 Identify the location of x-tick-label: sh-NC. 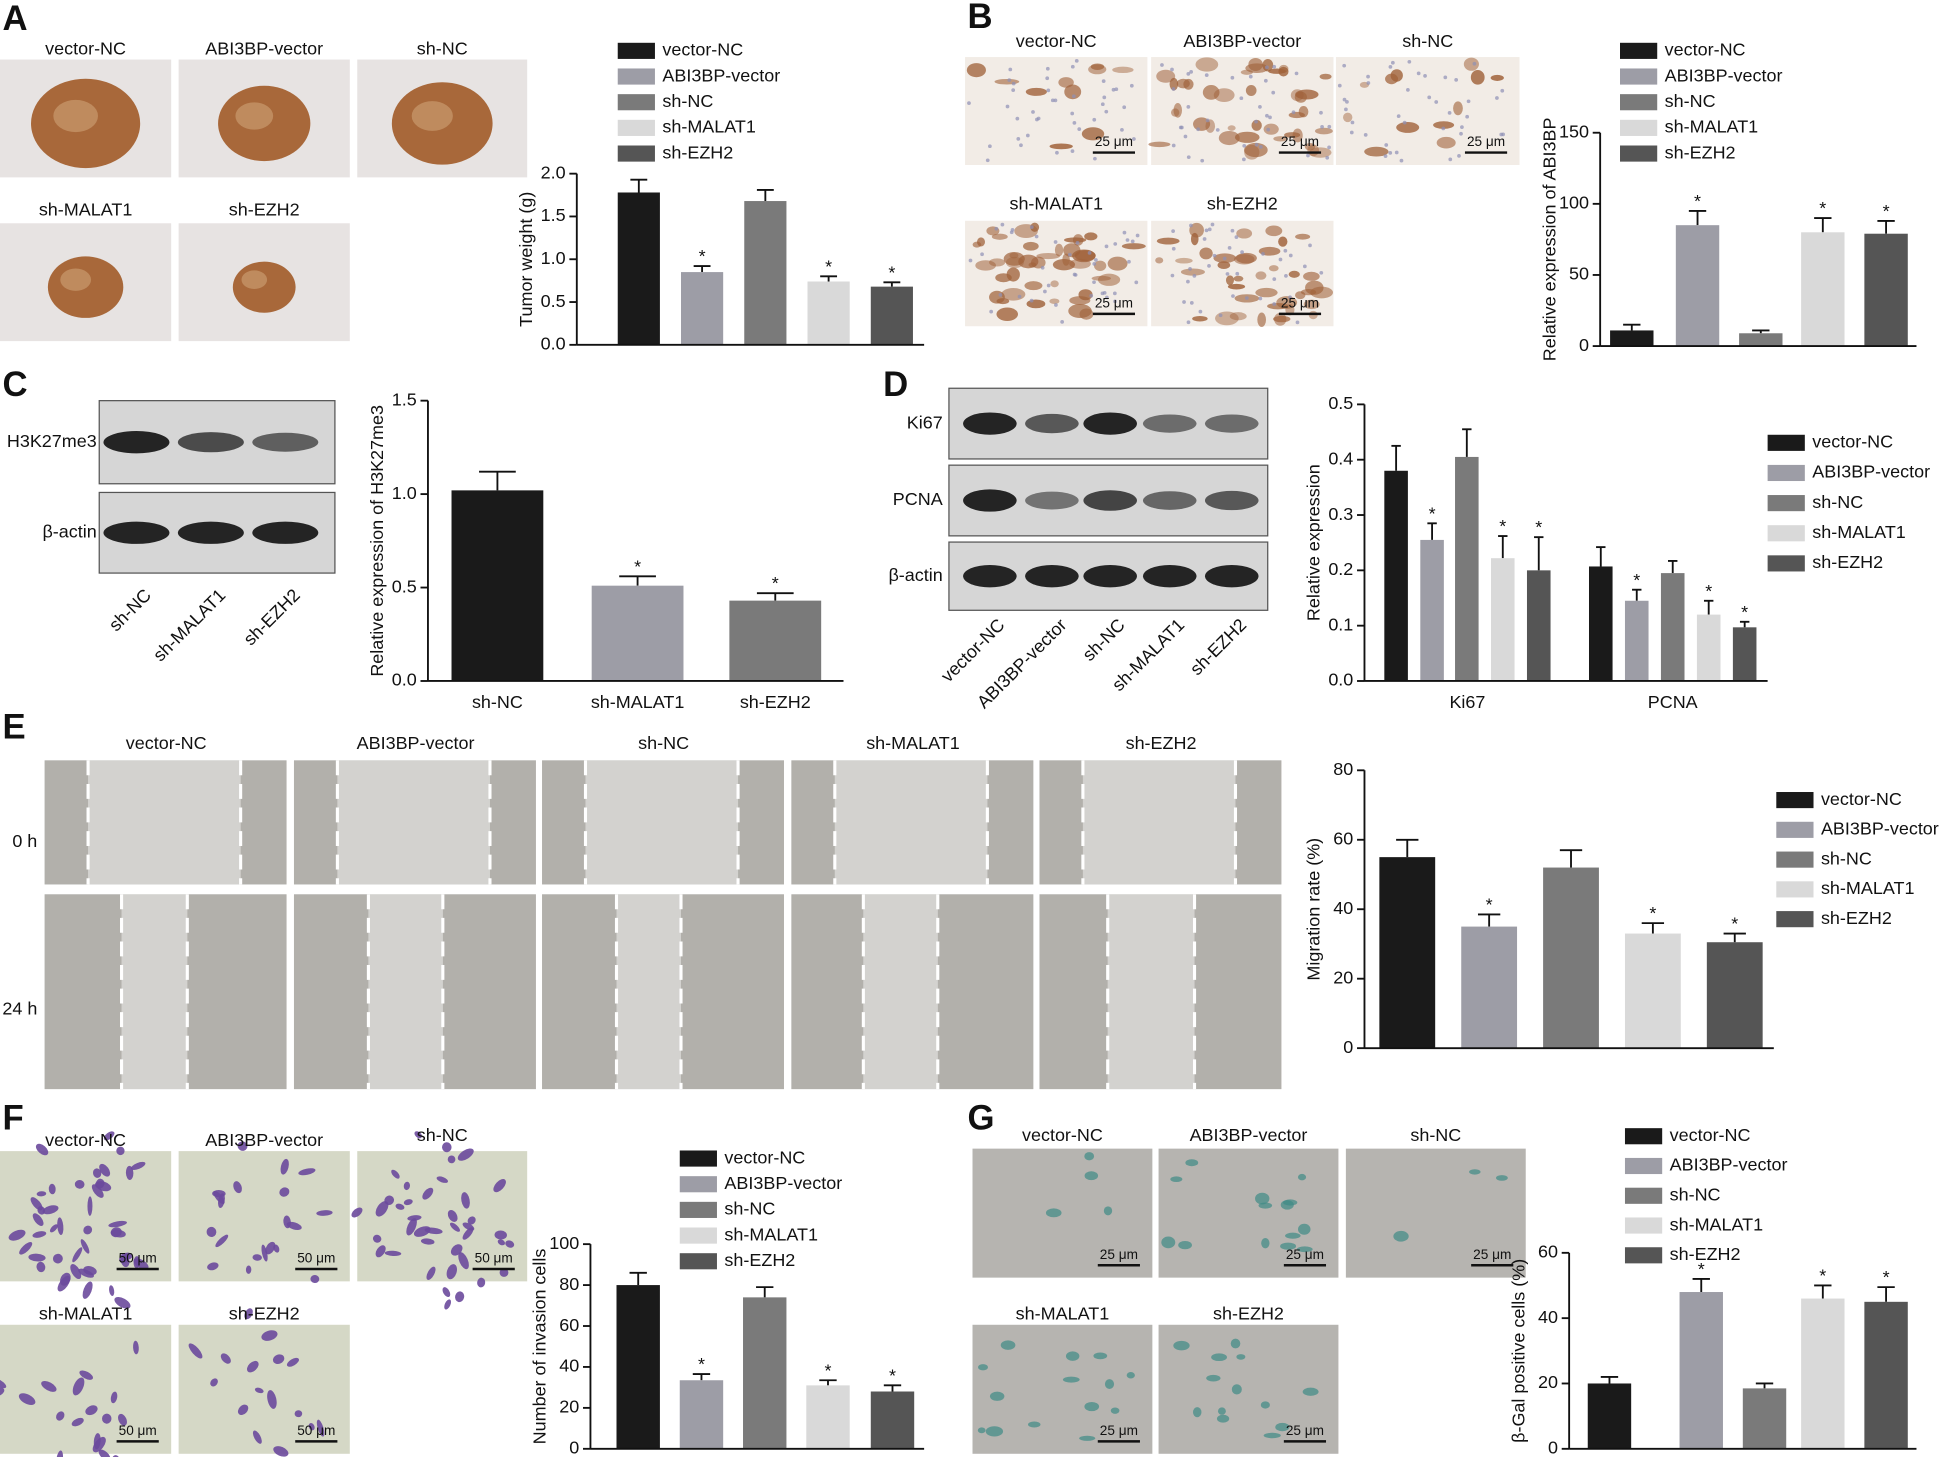
(497, 702).